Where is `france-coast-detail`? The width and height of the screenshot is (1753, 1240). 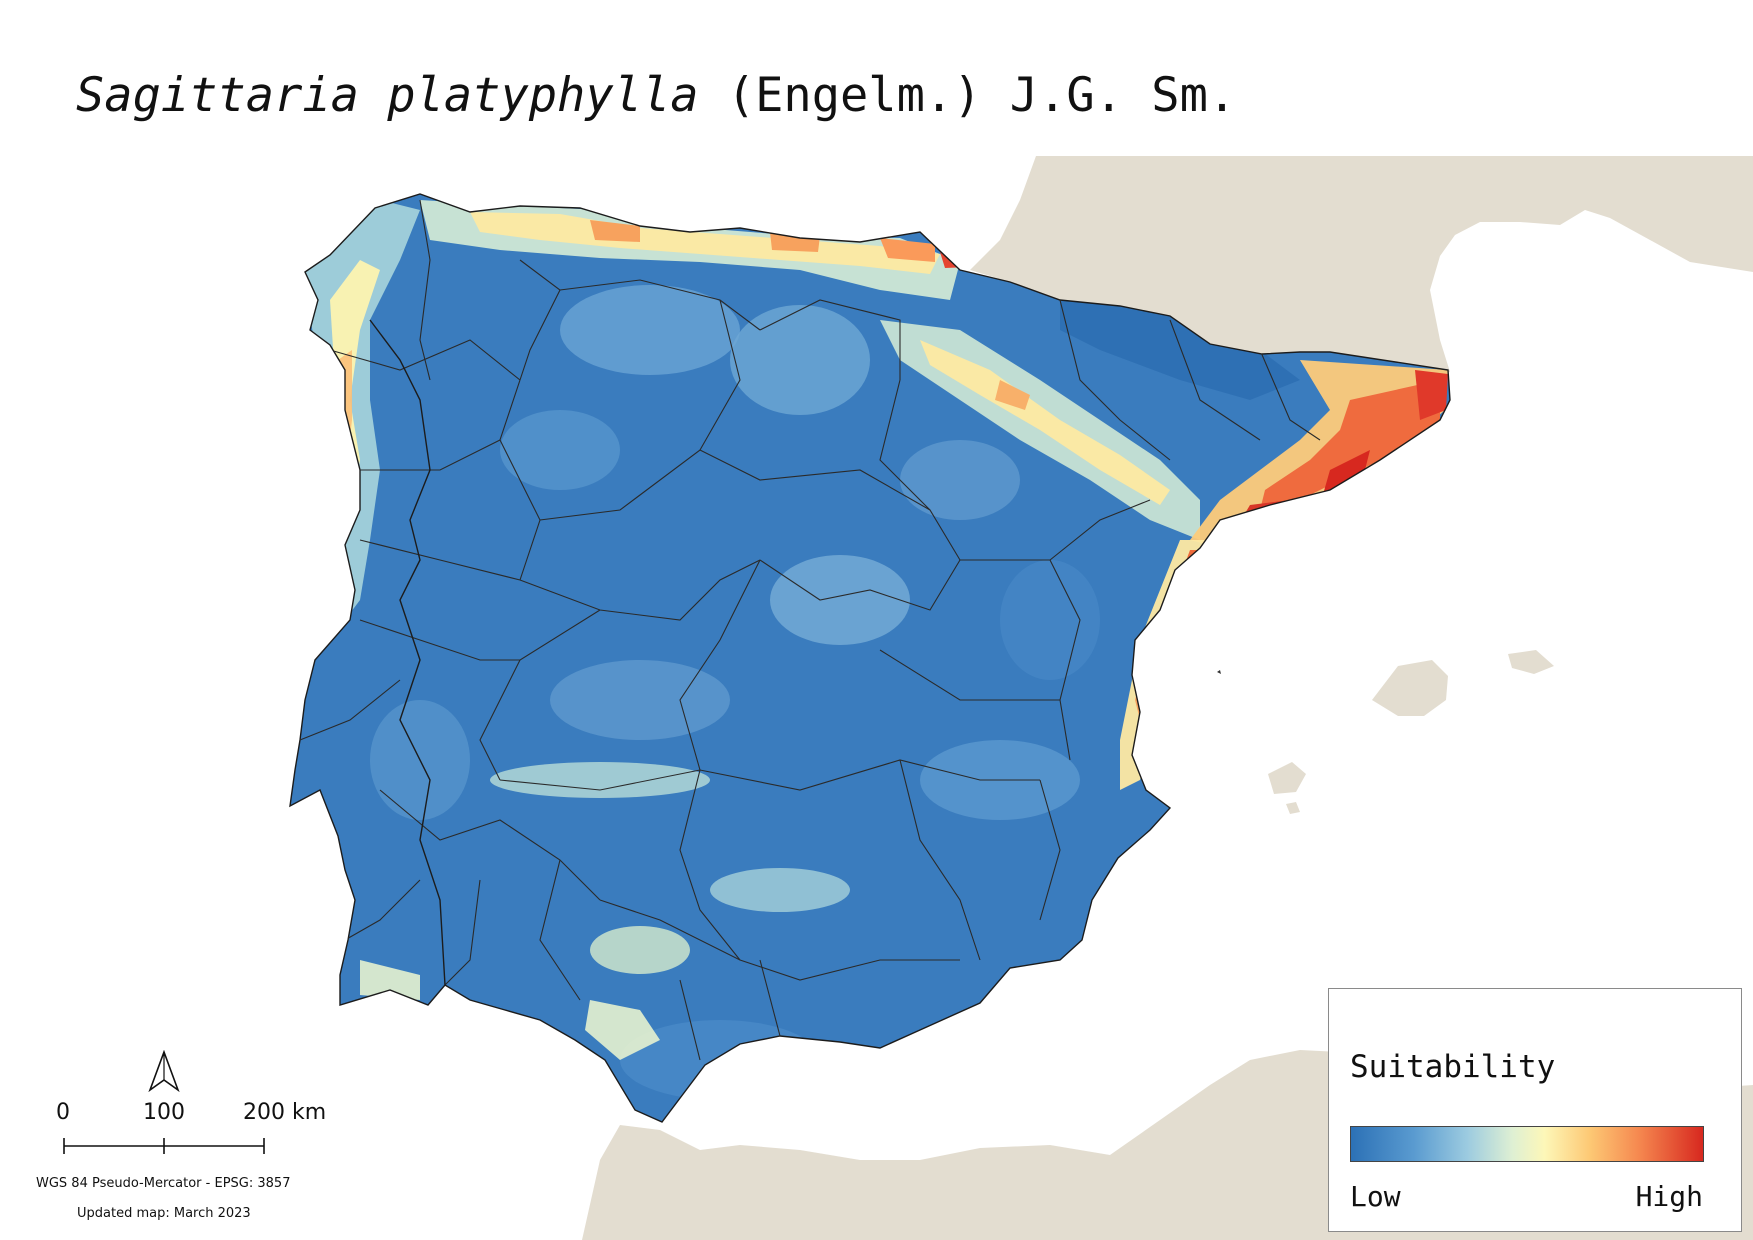 france-coast-detail is located at coordinates (1598, 235).